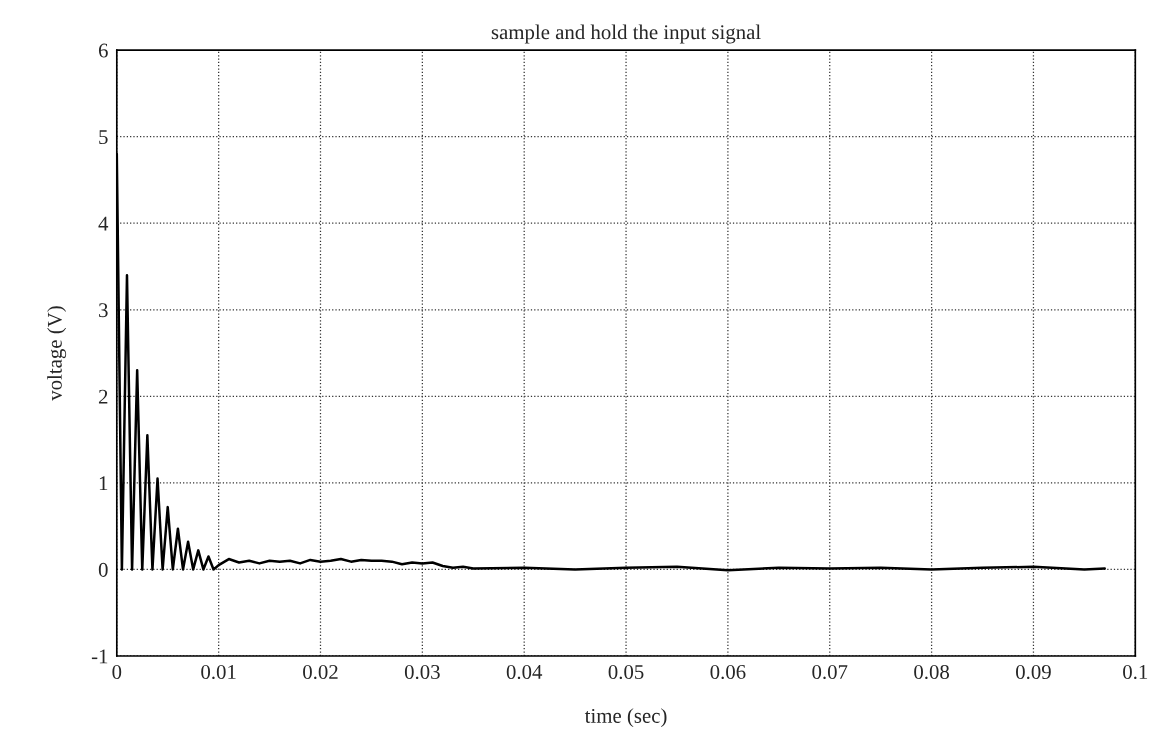 This screenshot has height=748, width=1168. I want to click on y-tick-label: 3, so click(103, 310).